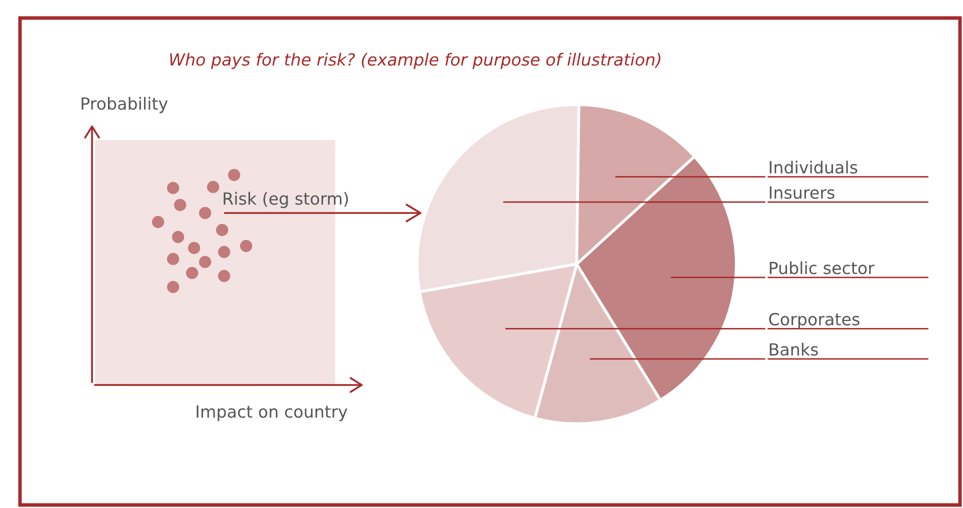  I want to click on slice-label: Corporates, so click(814, 320).